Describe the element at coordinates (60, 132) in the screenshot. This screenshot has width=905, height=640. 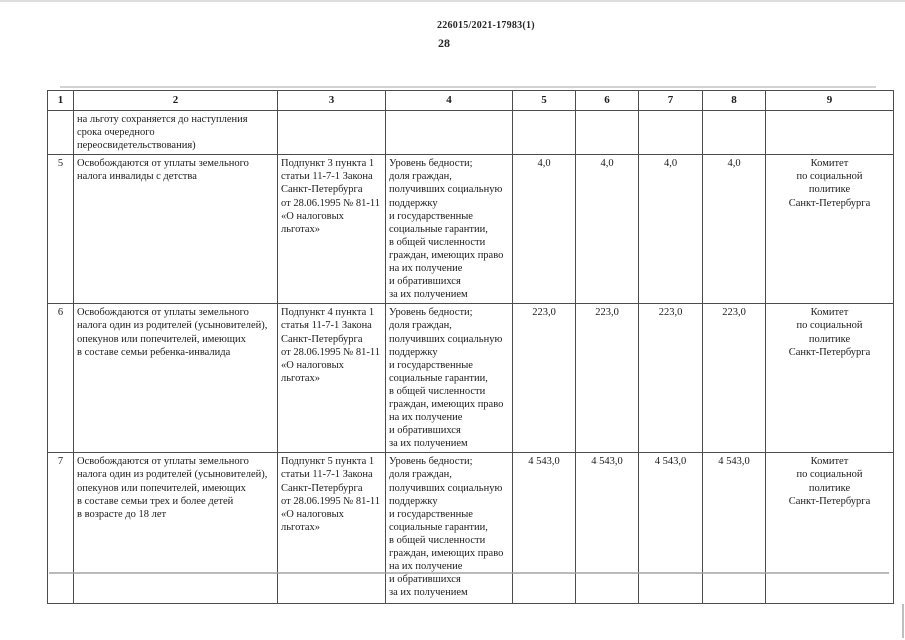
I see `row-number-cell` at that location.